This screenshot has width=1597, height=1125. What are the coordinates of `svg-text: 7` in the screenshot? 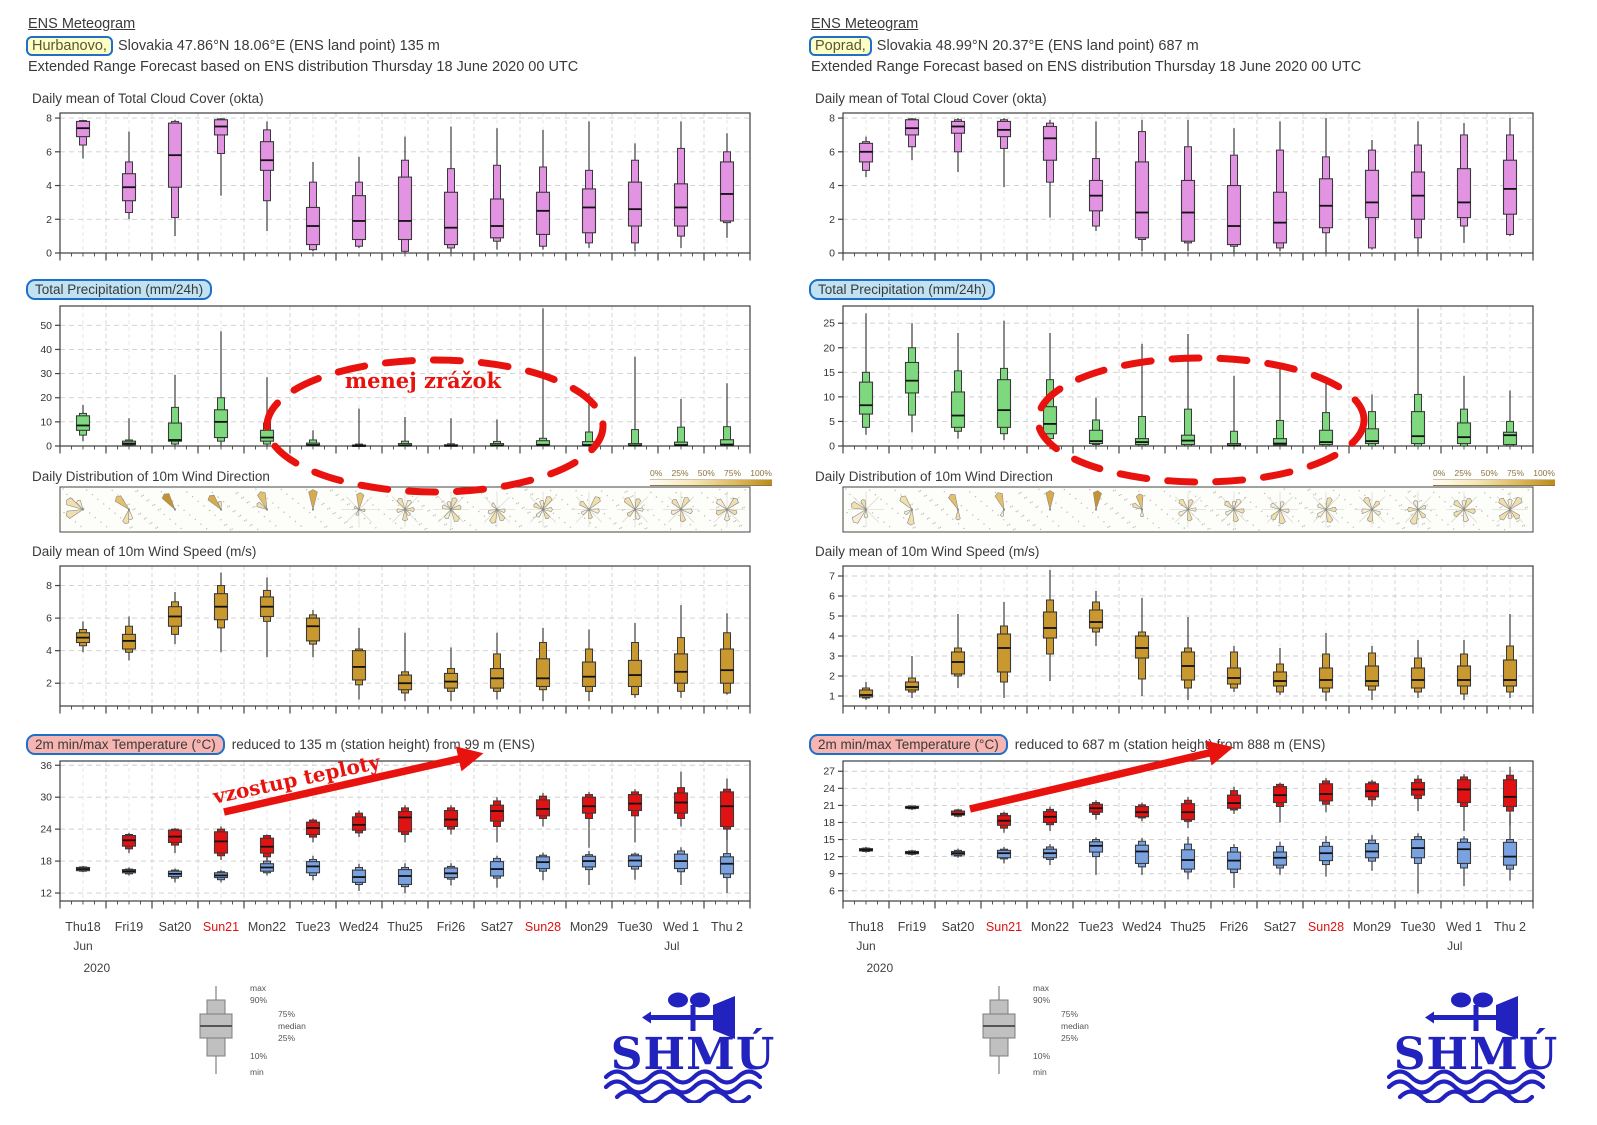 It's located at (832, 577).